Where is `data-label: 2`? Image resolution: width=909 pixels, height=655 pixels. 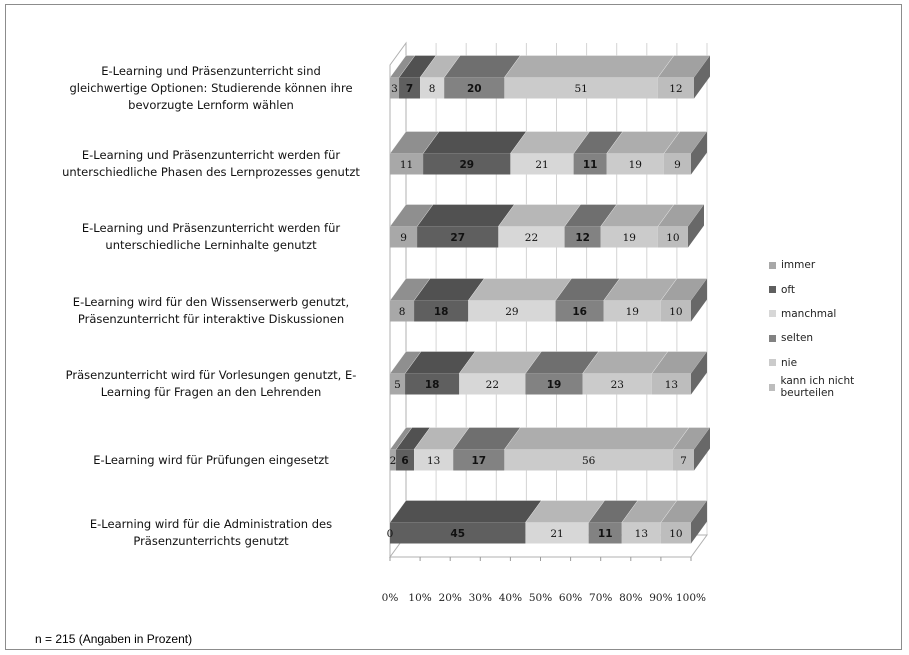 data-label: 2 is located at coordinates (393, 461).